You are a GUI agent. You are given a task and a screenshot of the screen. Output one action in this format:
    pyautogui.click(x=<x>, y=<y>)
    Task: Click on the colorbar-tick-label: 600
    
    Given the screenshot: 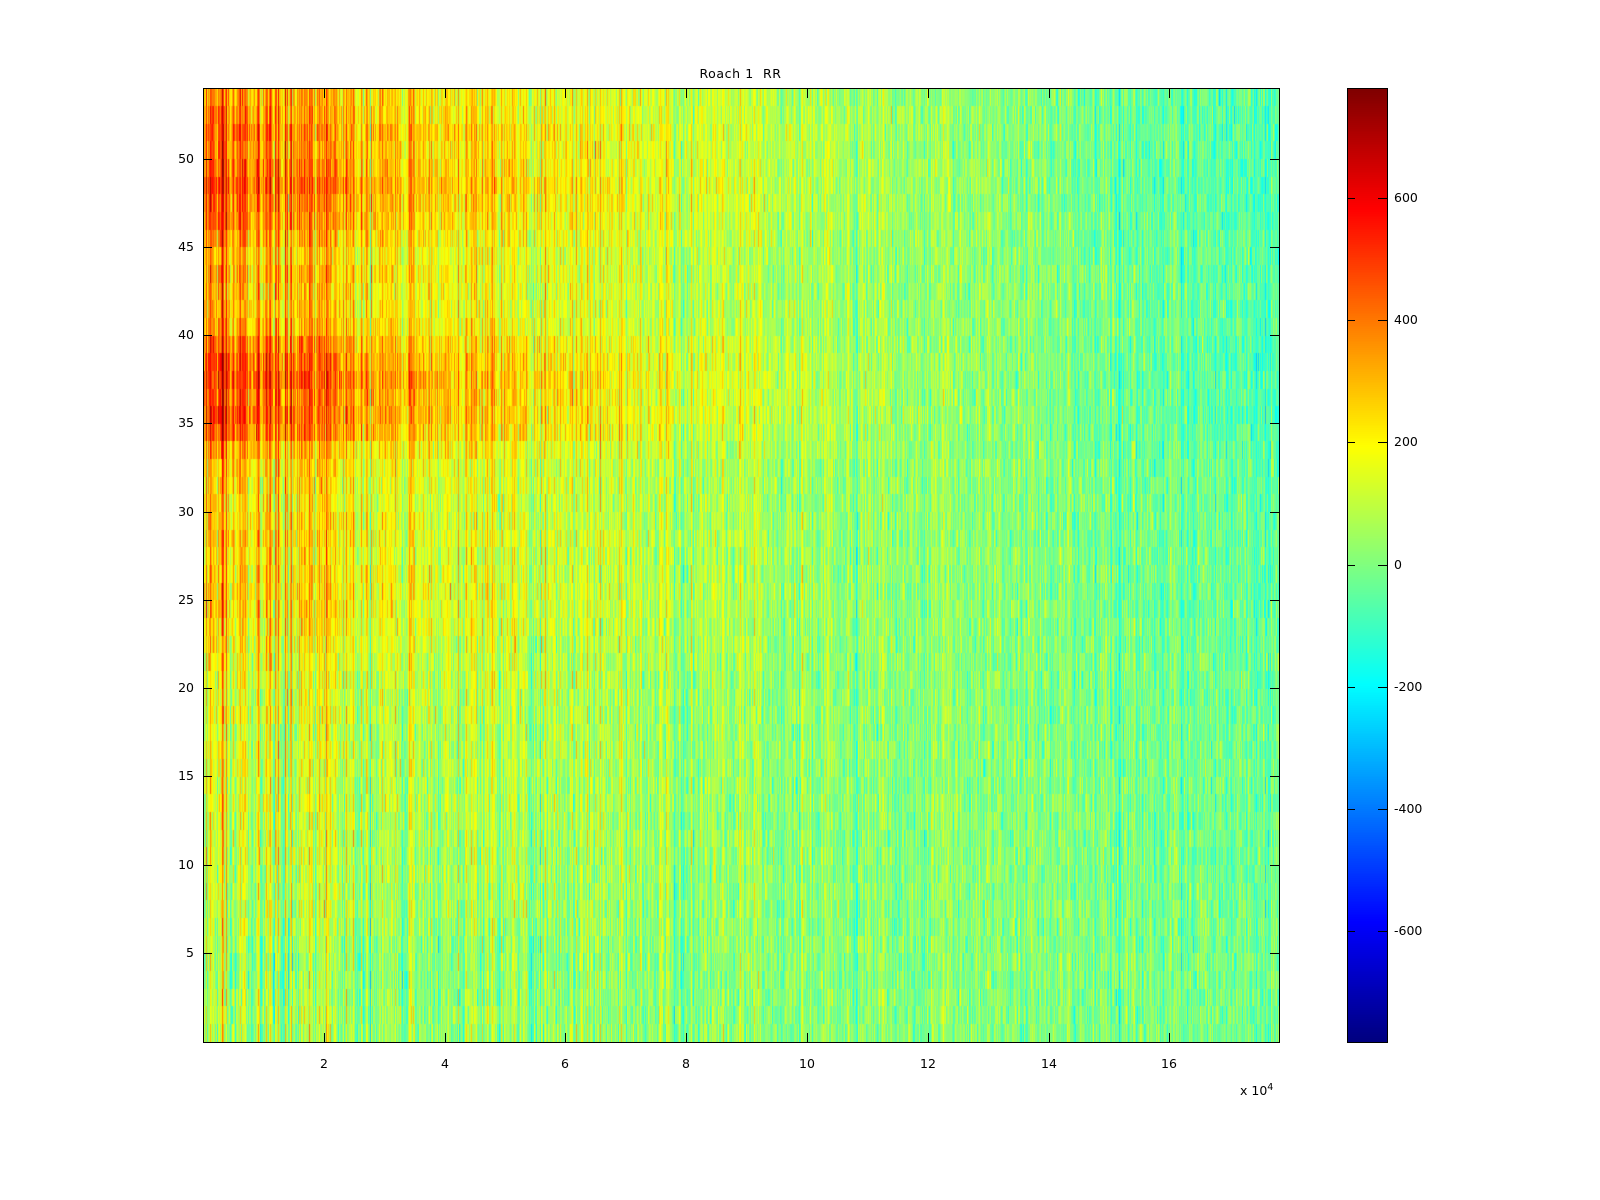 What is the action you would take?
    pyautogui.click(x=1406, y=197)
    